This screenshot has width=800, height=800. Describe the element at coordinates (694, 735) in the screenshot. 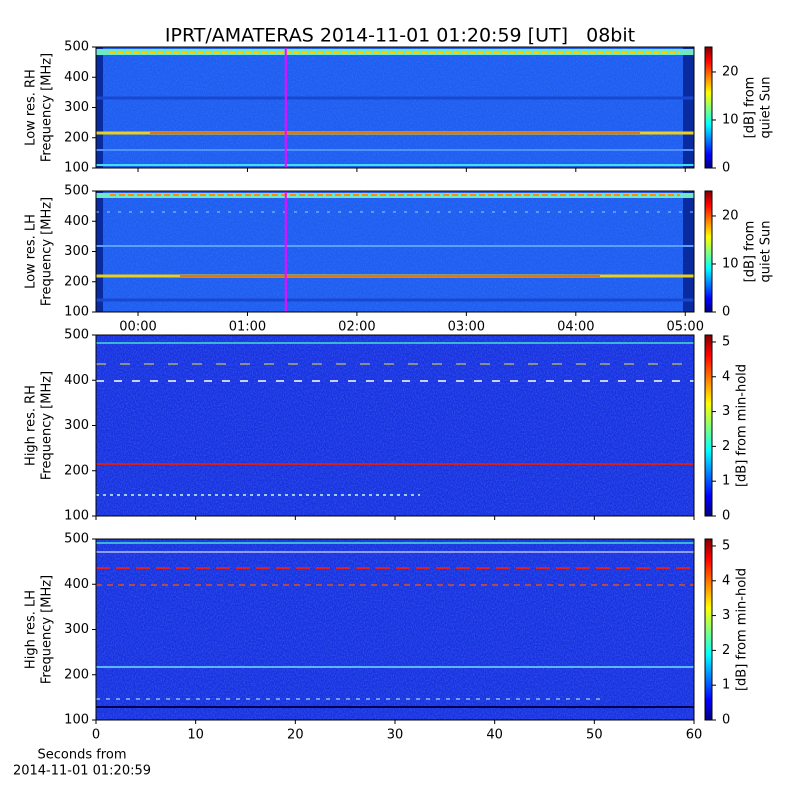

I see `x-tick-label: 60` at that location.